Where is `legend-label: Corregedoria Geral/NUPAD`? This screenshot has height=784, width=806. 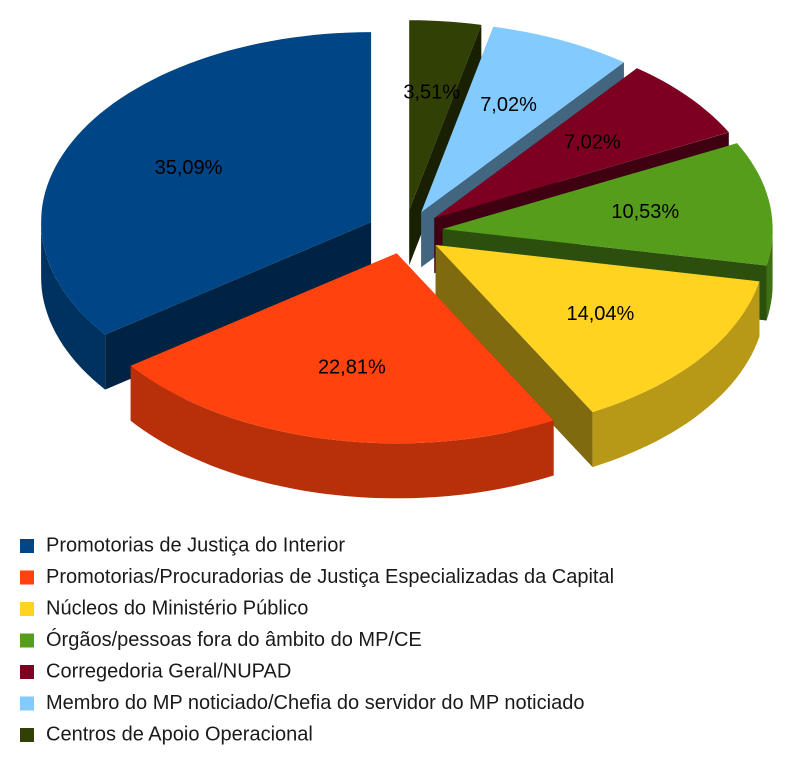
legend-label: Corregedoria Geral/NUPAD is located at coordinates (168, 671).